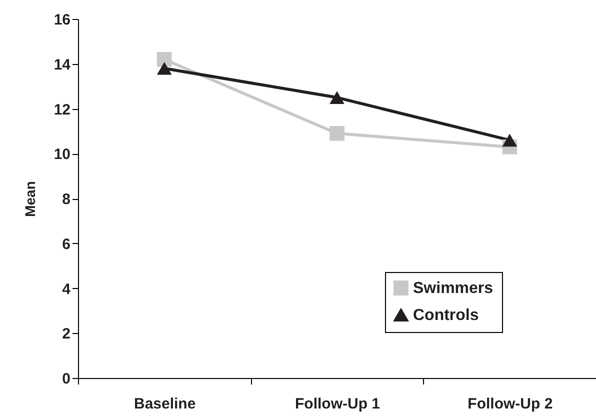 The height and width of the screenshot is (420, 596). I want to click on x-tick-label: Baseline, so click(165, 404).